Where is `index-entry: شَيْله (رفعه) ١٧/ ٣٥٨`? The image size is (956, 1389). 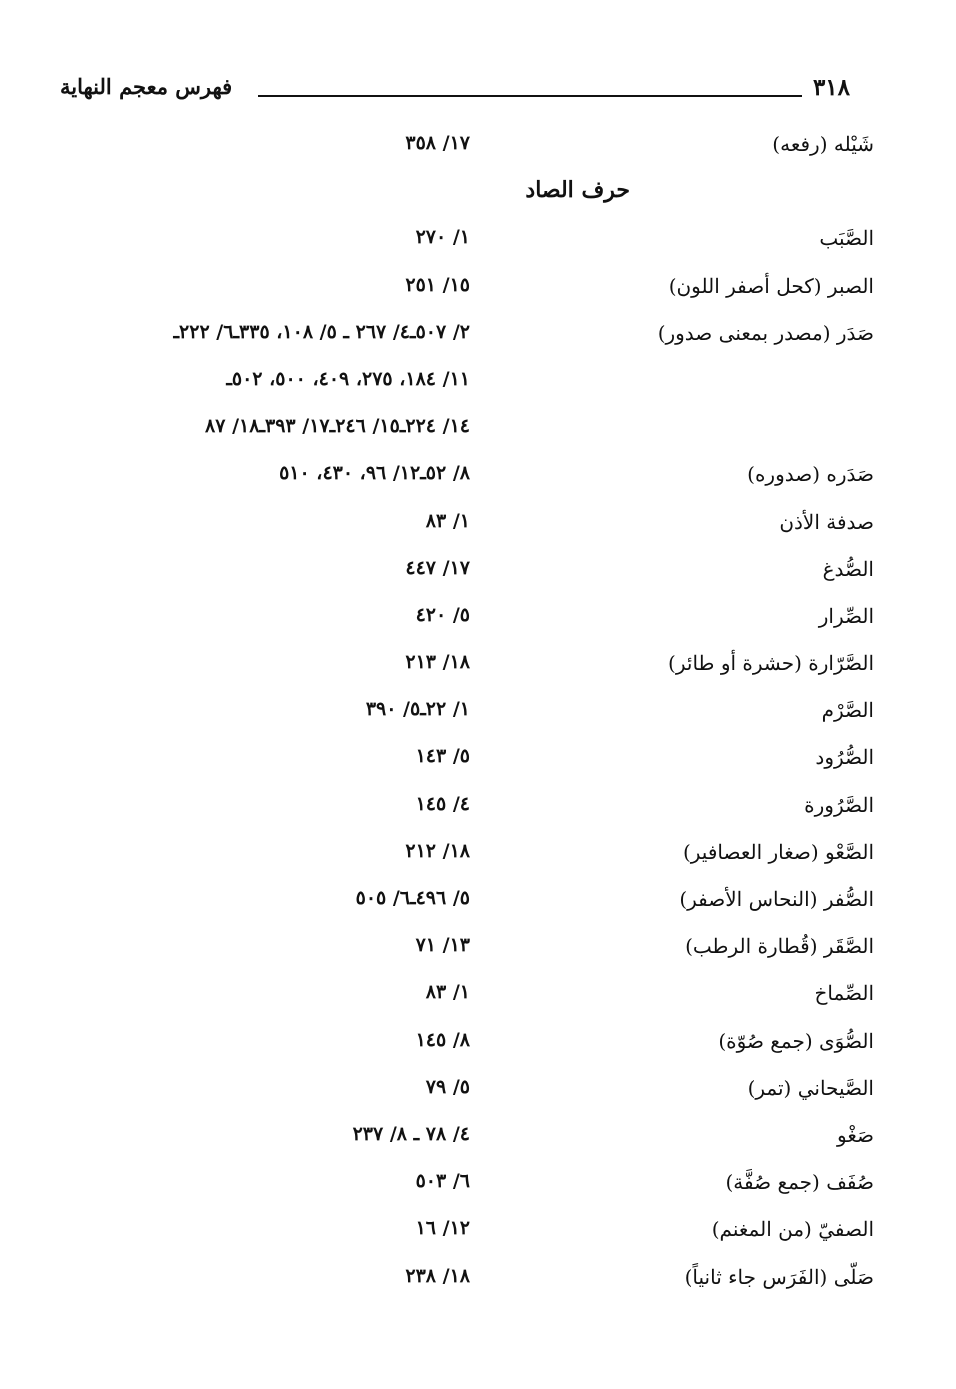
index-entry: شَيْله (رفعه) ١٧/ ٣٥٨ is located at coordinates (478, 147).